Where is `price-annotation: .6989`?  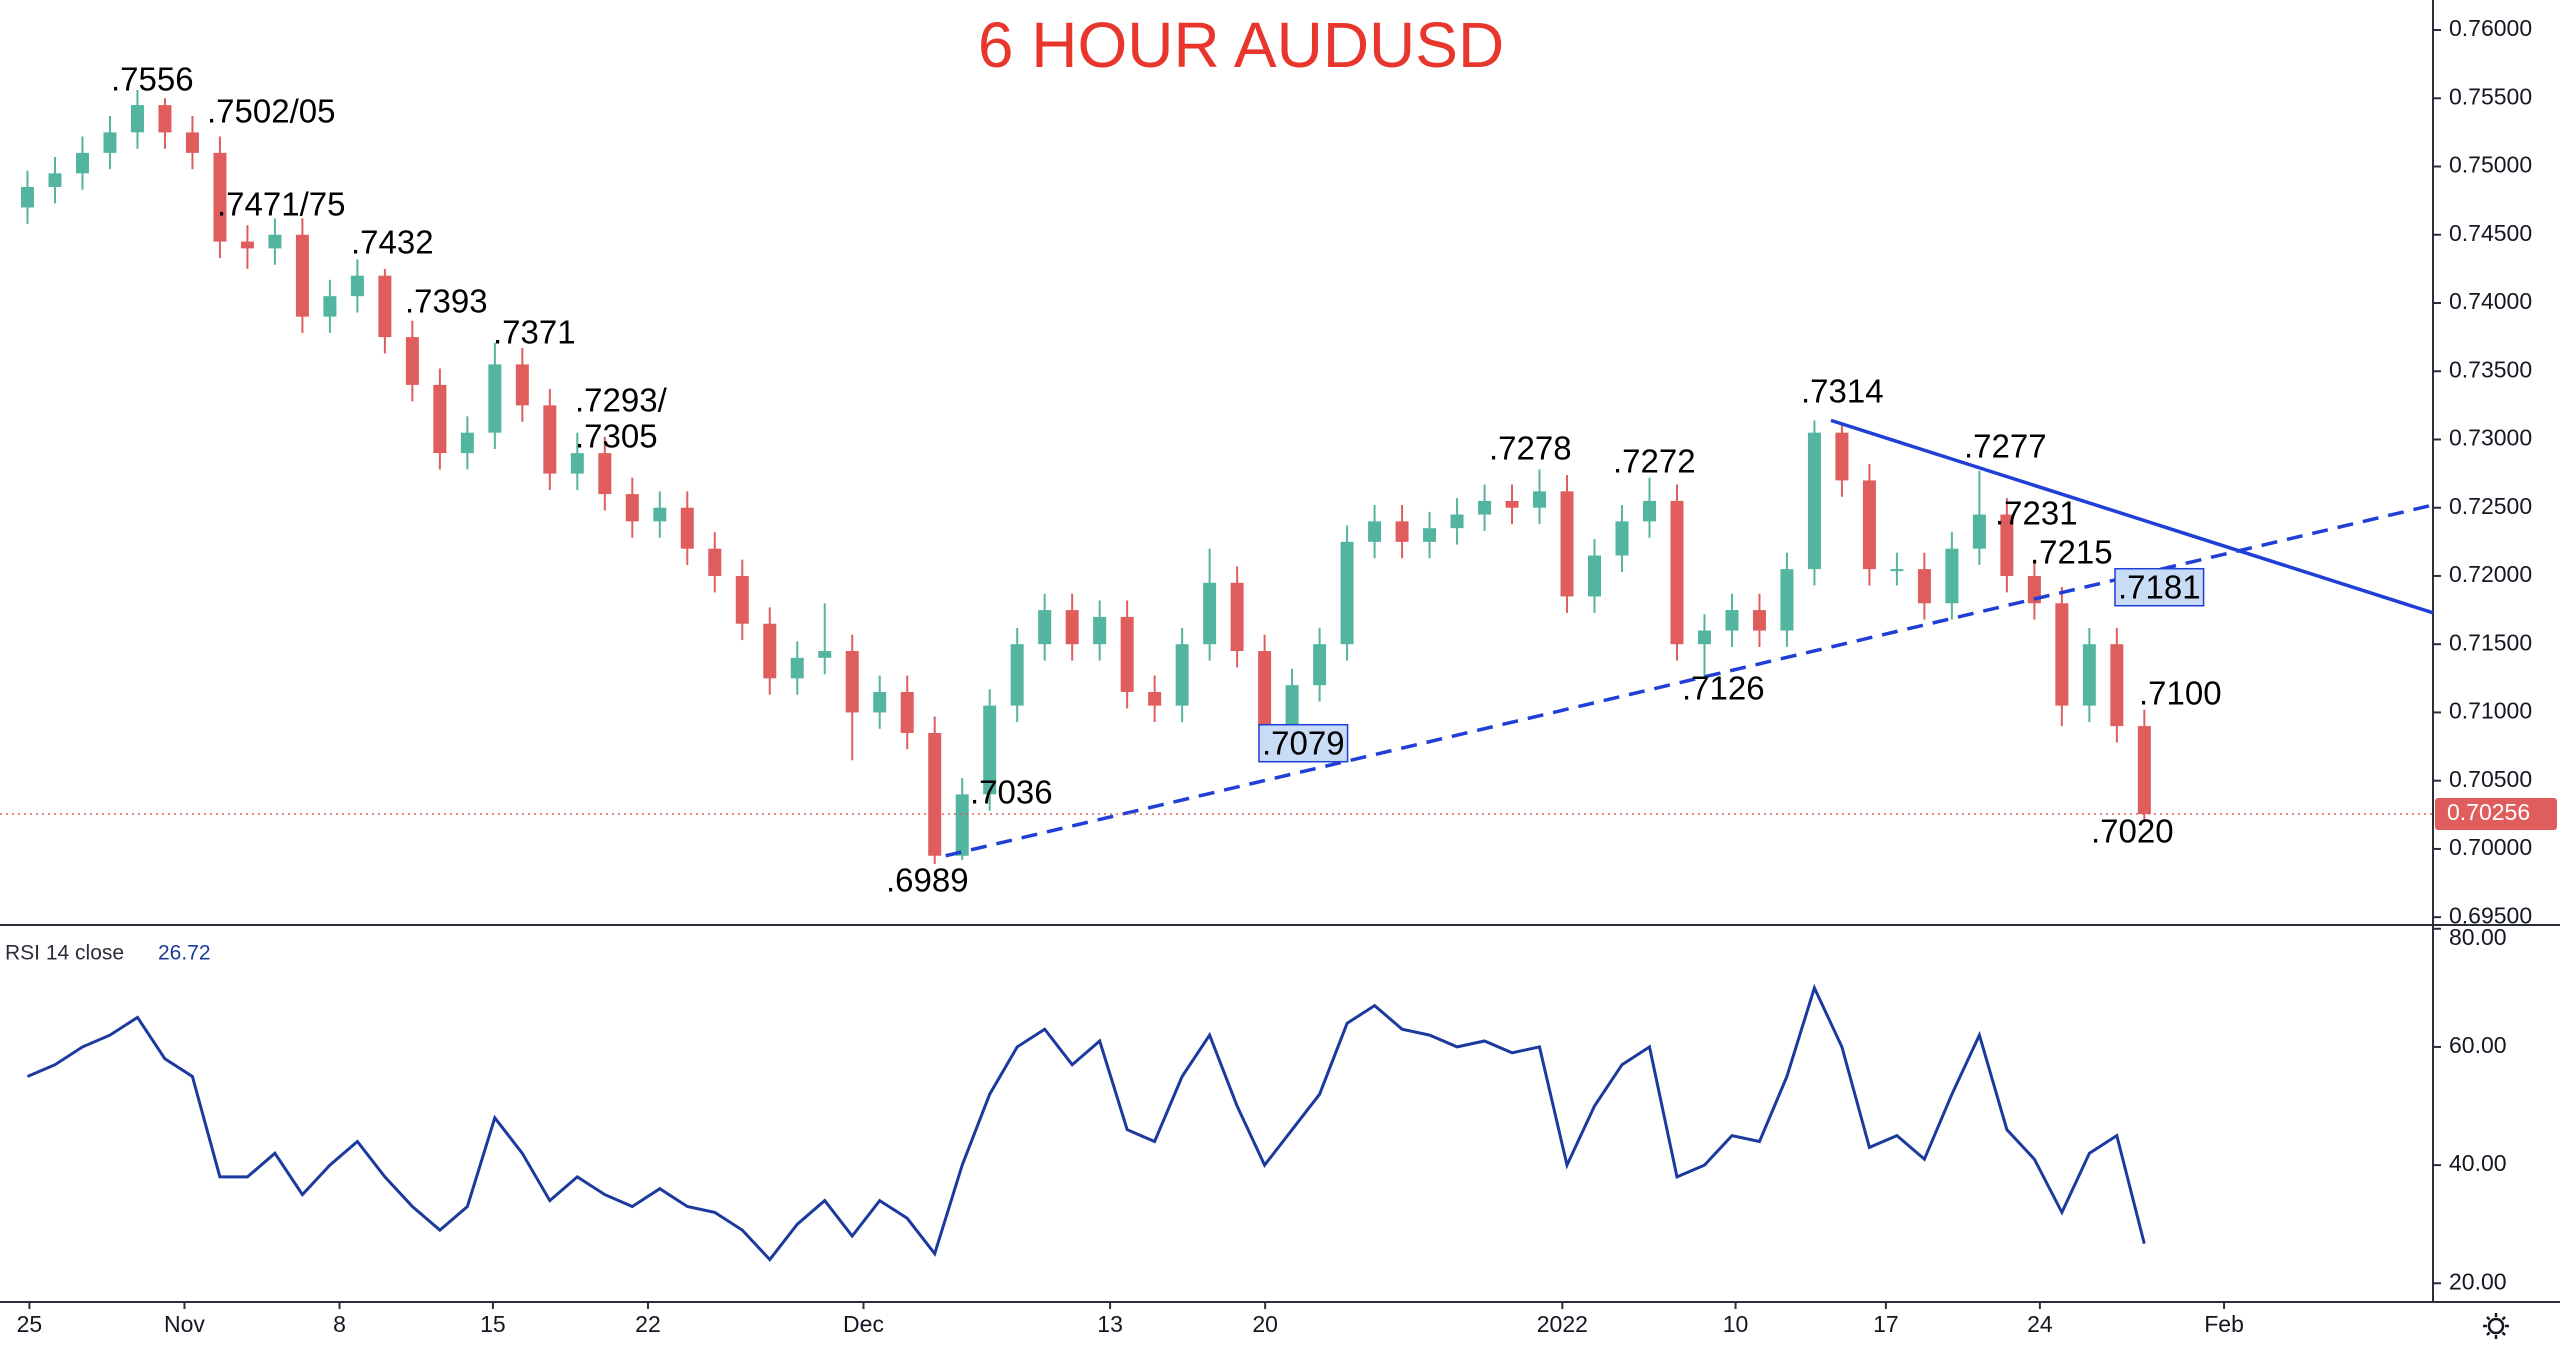 price-annotation: .6989 is located at coordinates (927, 880).